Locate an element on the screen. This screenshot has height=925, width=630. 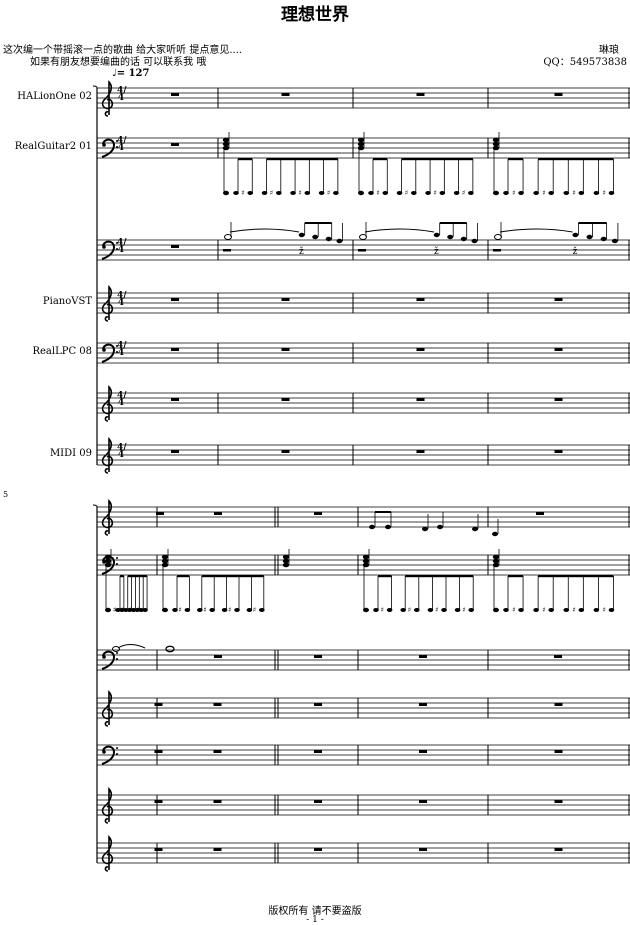
page-number: - 1 - is located at coordinates (315, 920).